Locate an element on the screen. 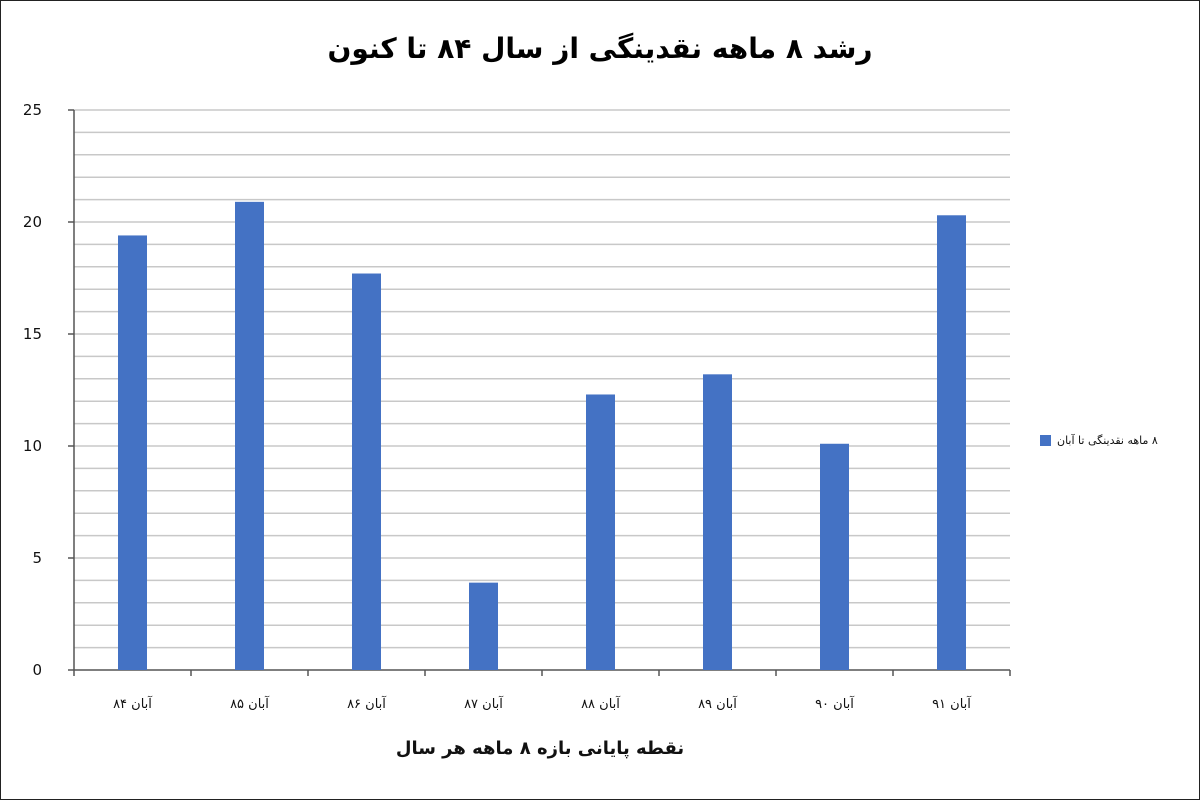 The image size is (1200, 800). y-tick-label: 5 is located at coordinates (37, 558).